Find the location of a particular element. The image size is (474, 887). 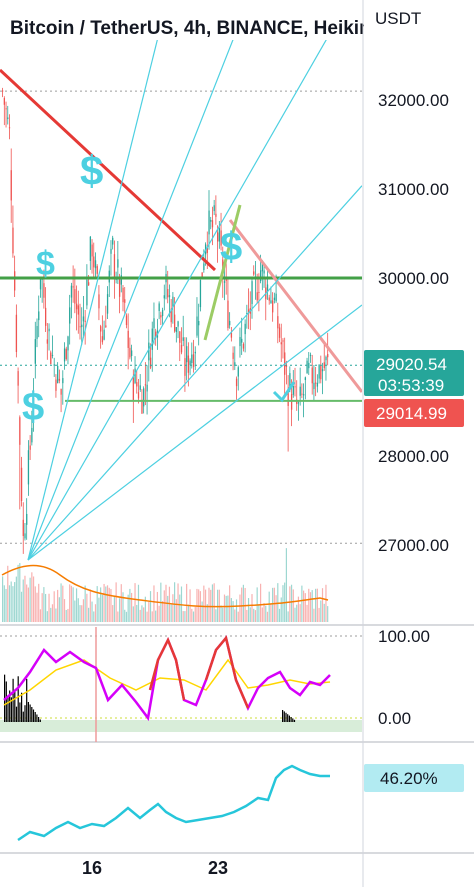

stoch-tick-label: 100.00 is located at coordinates (404, 636).